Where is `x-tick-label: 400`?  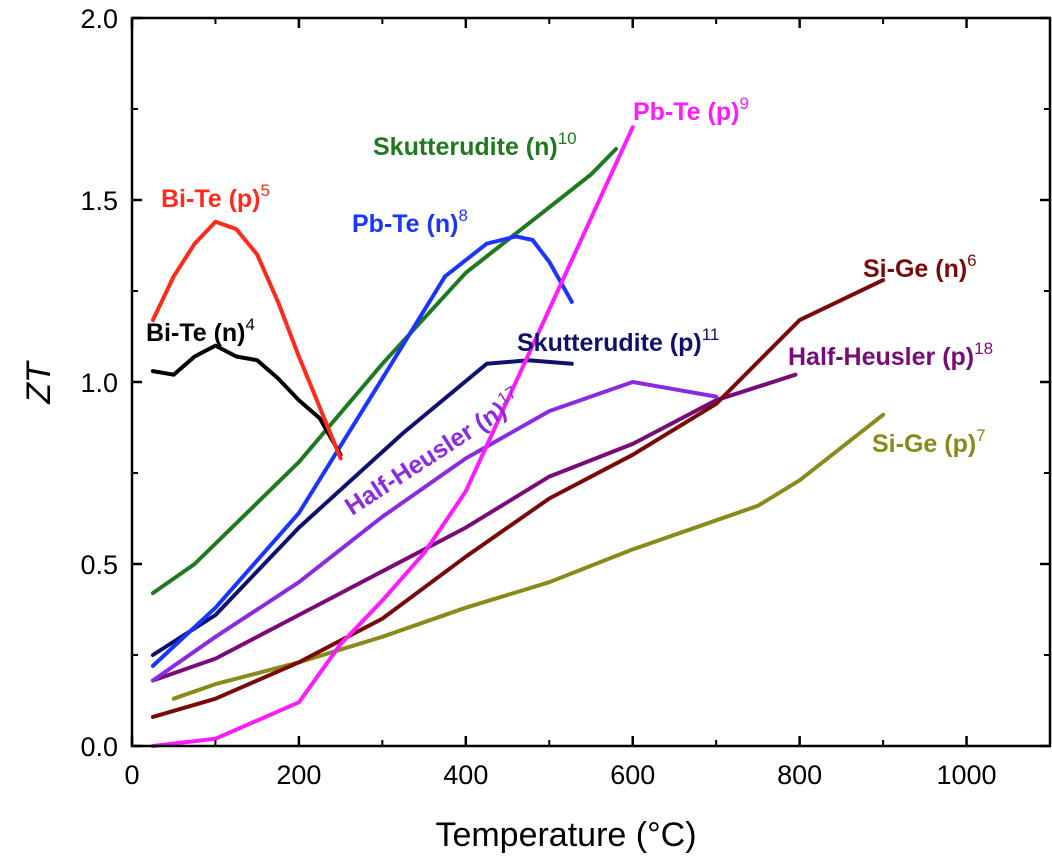
x-tick-label: 400 is located at coordinates (465, 775).